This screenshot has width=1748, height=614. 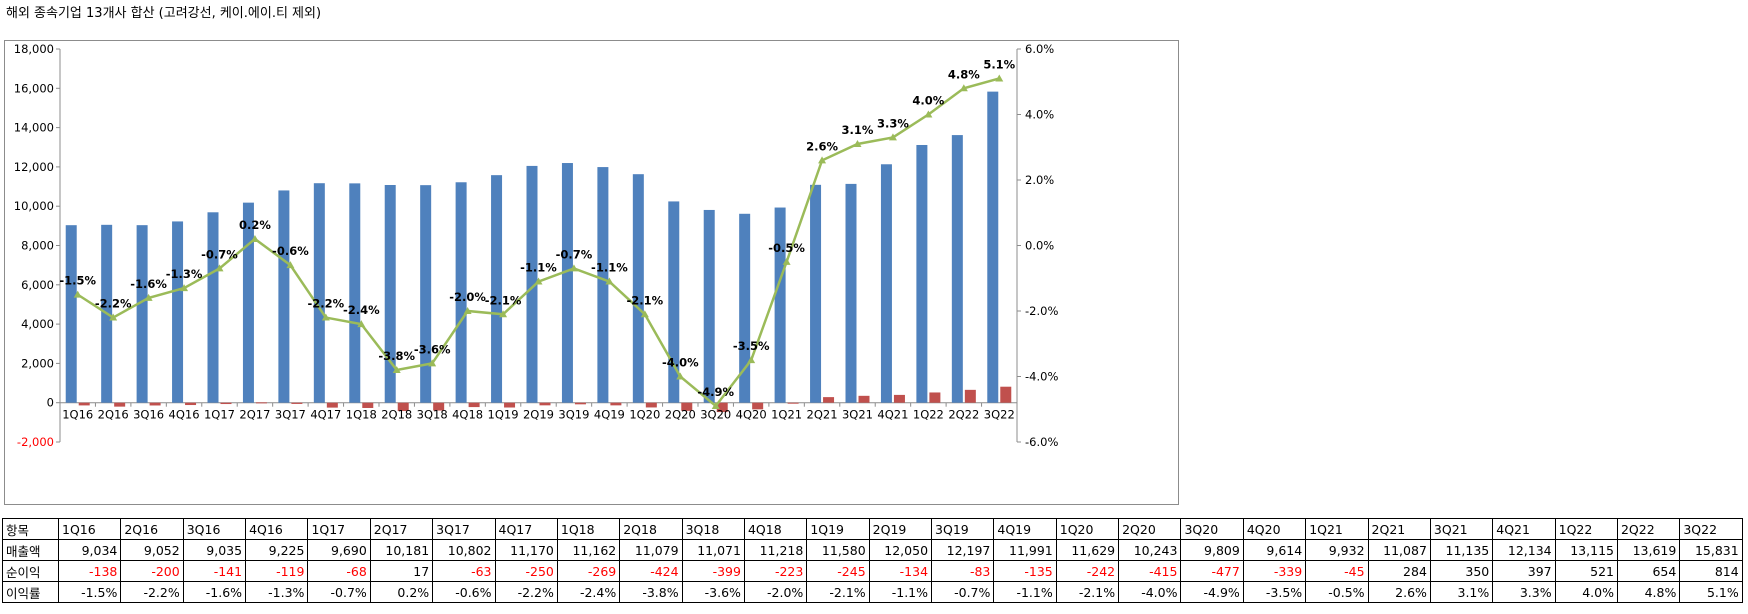 I want to click on table-cell: -0.6%, so click(x=464, y=592).